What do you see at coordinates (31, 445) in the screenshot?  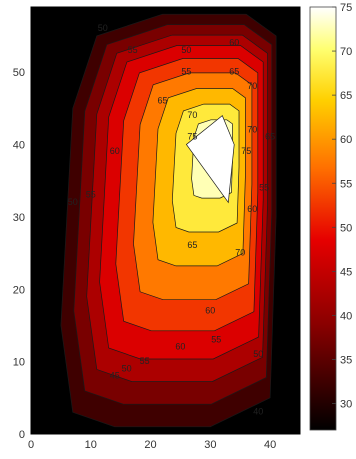 I see `x-tick-label: 0` at bounding box center [31, 445].